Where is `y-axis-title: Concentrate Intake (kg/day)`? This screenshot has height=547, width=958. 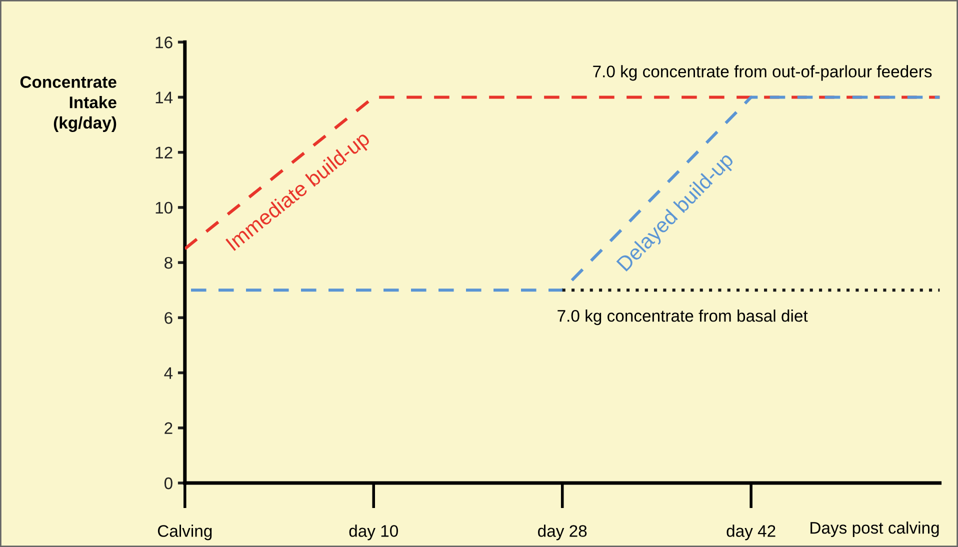
y-axis-title: Concentrate Intake (kg/day) is located at coordinates (68, 104).